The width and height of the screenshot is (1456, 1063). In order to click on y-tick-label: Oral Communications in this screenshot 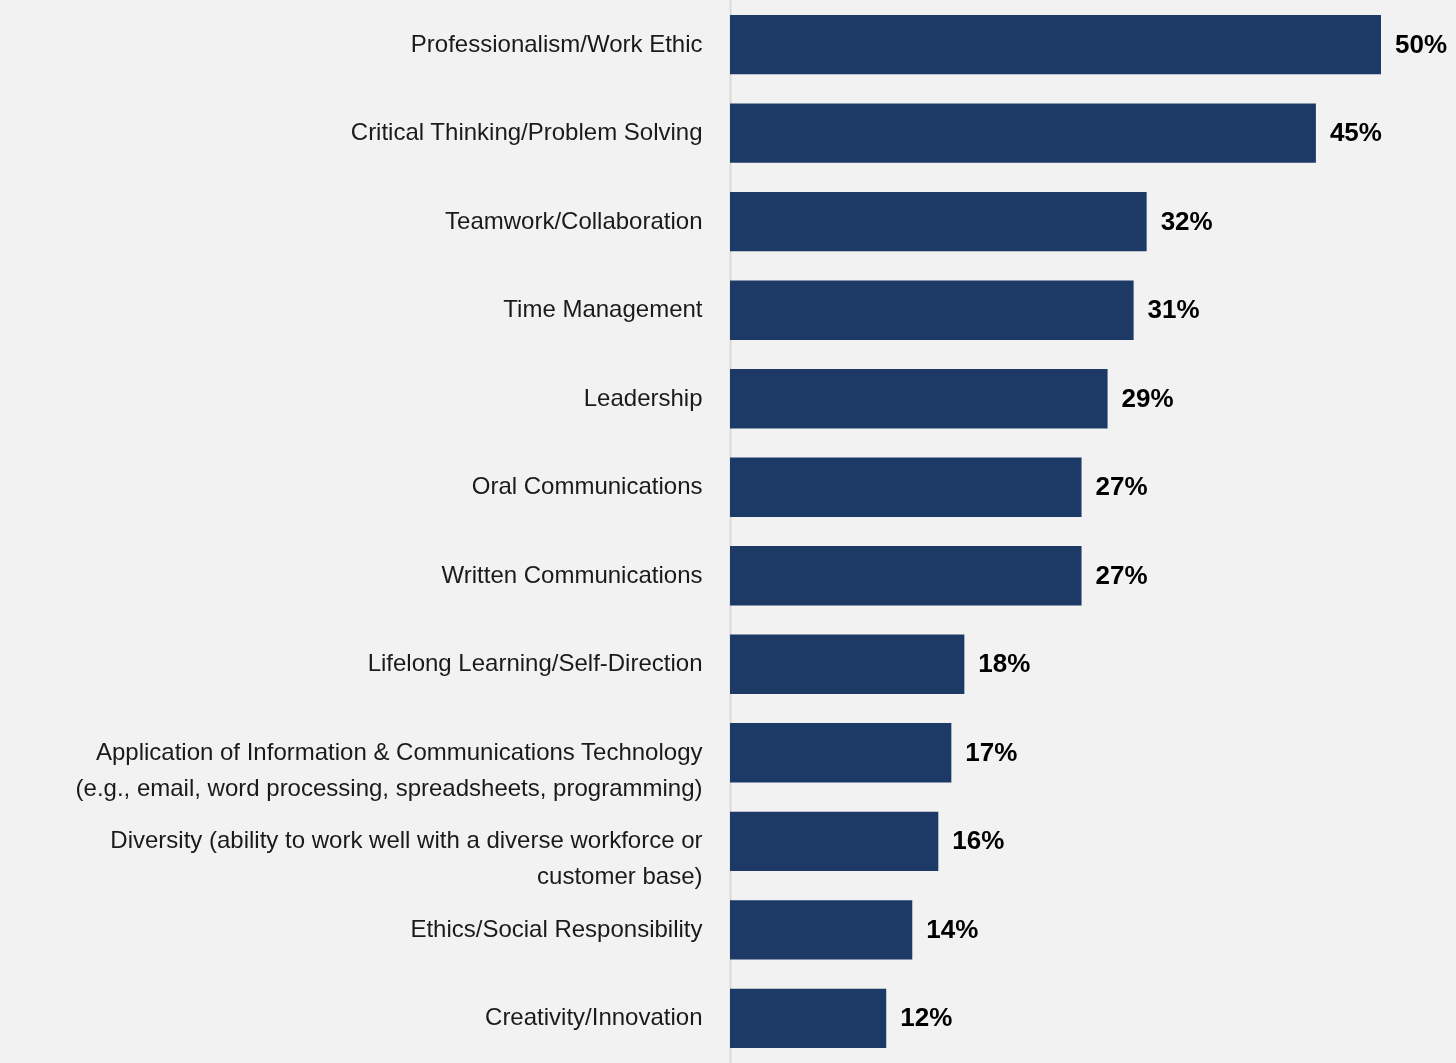, I will do `click(587, 486)`.